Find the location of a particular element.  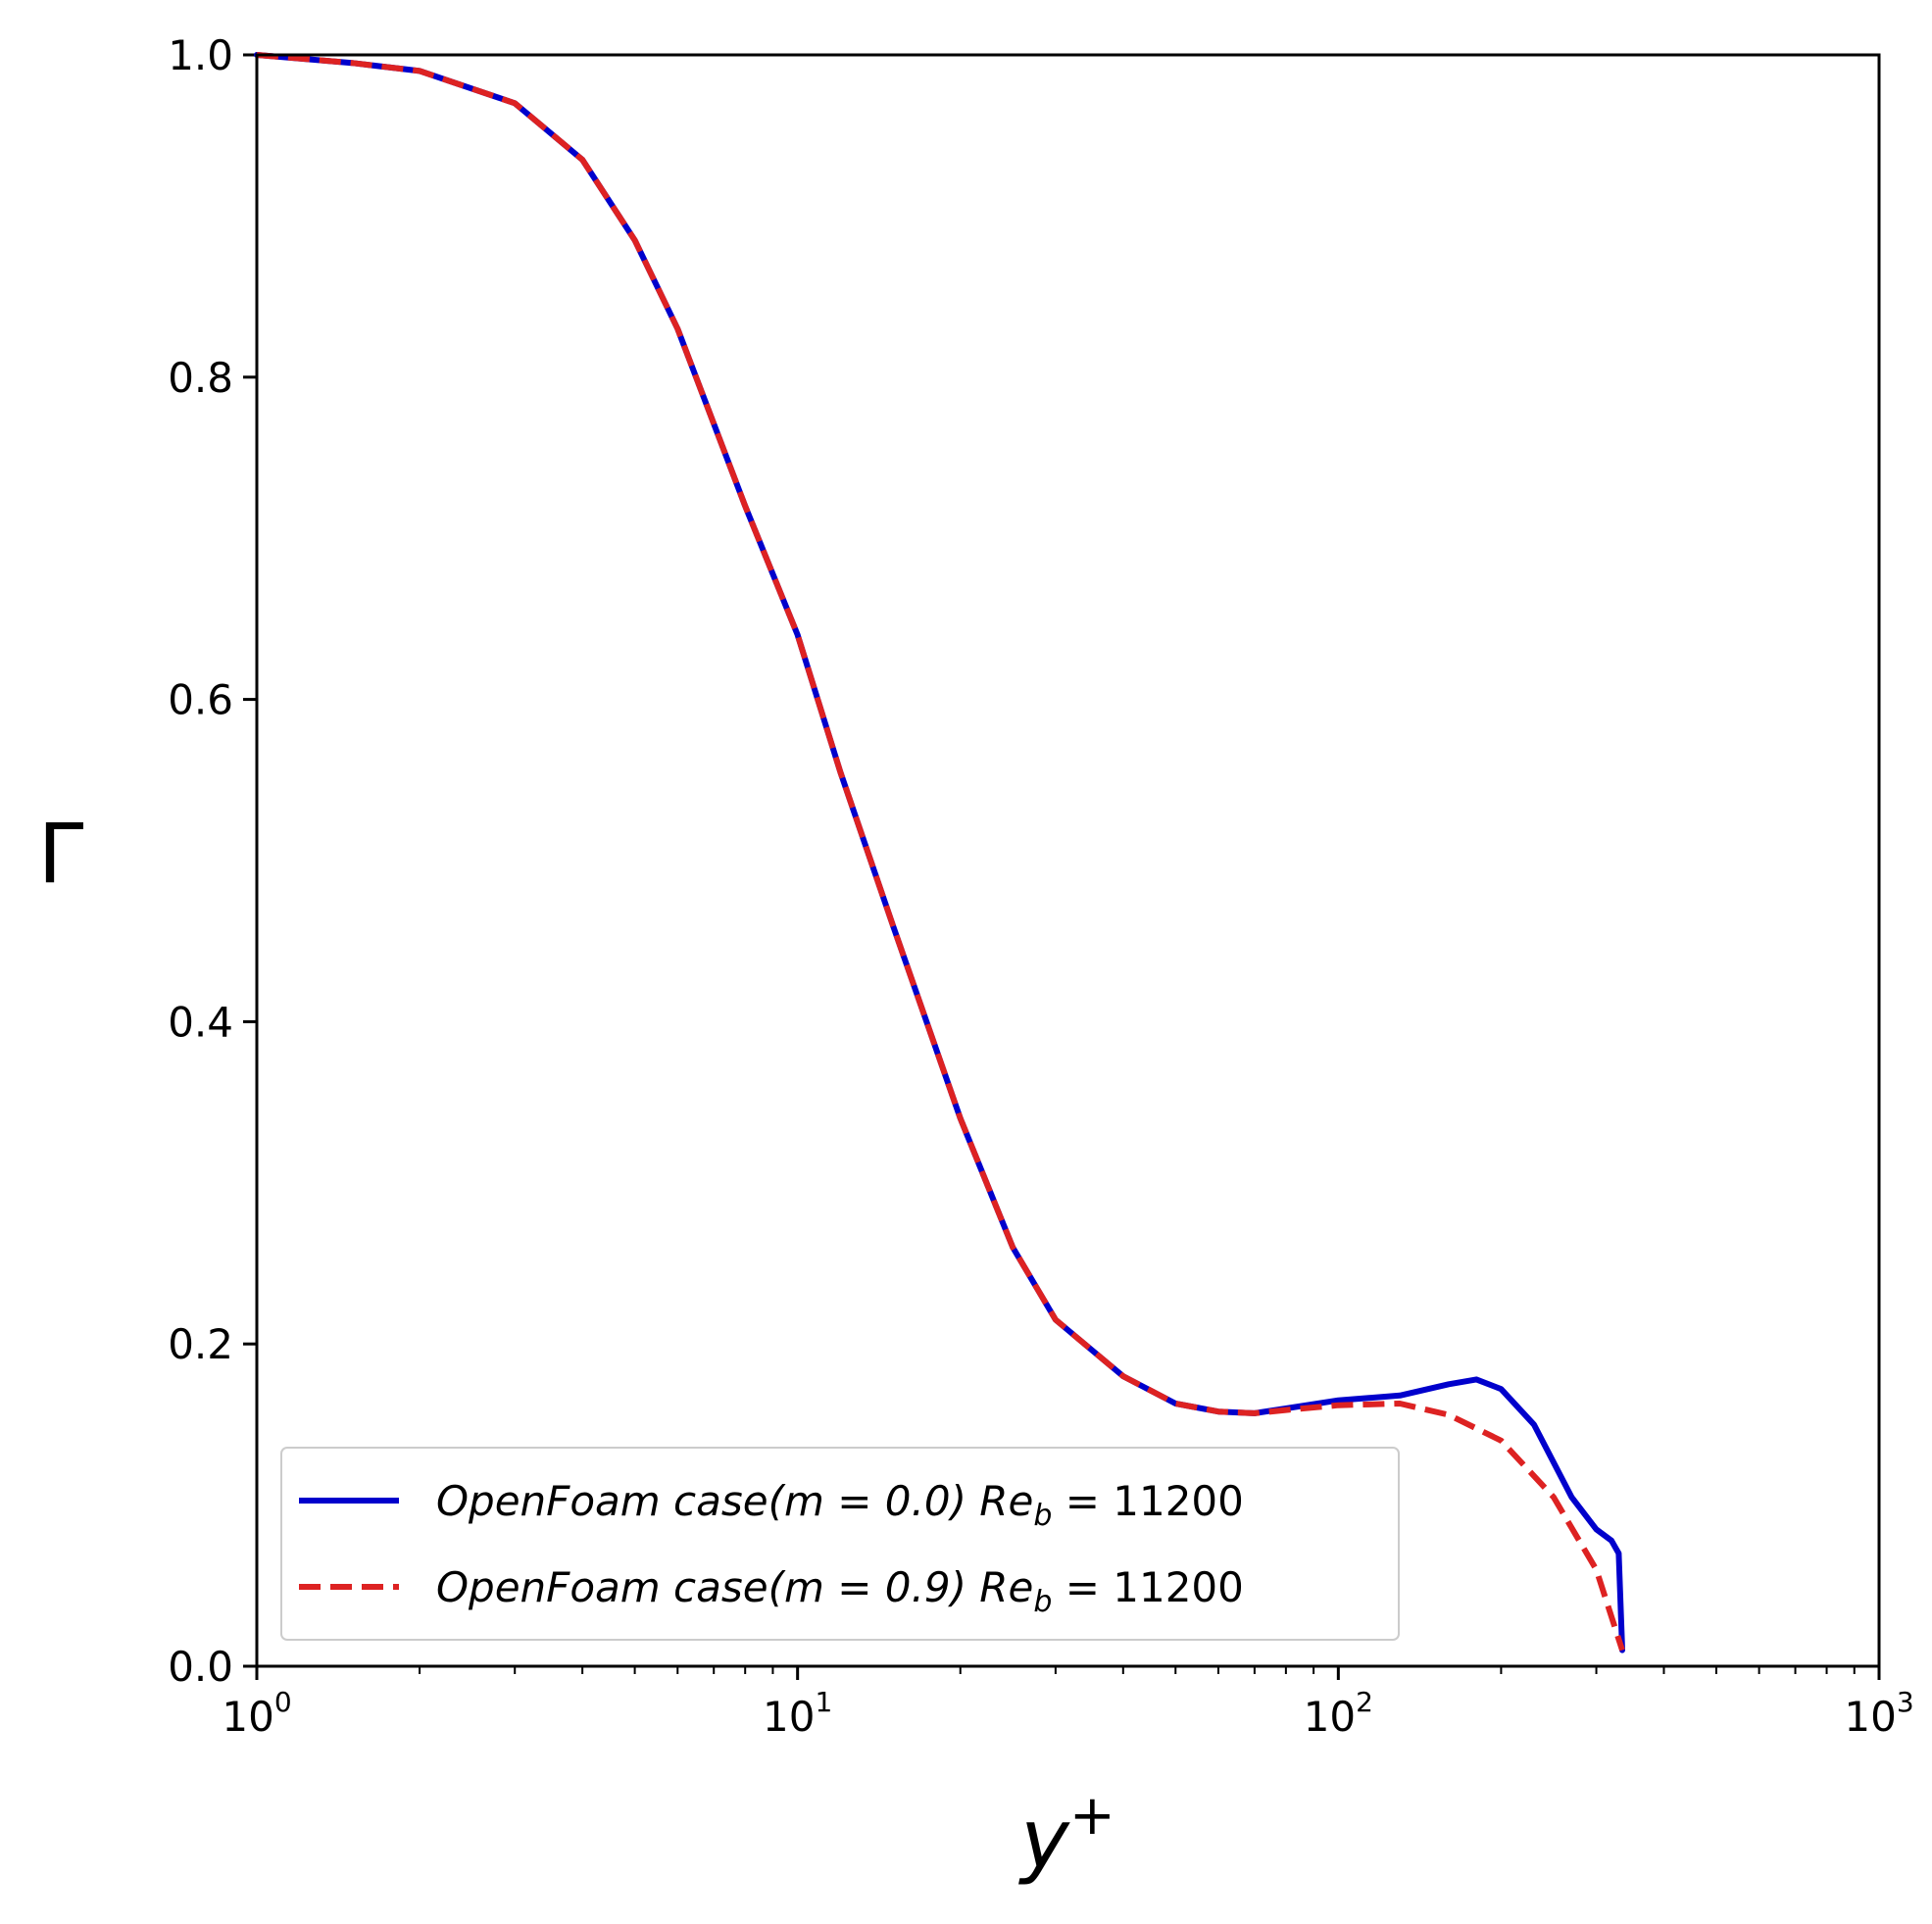

x-tick-label: 10¹ is located at coordinates (797, 1713).